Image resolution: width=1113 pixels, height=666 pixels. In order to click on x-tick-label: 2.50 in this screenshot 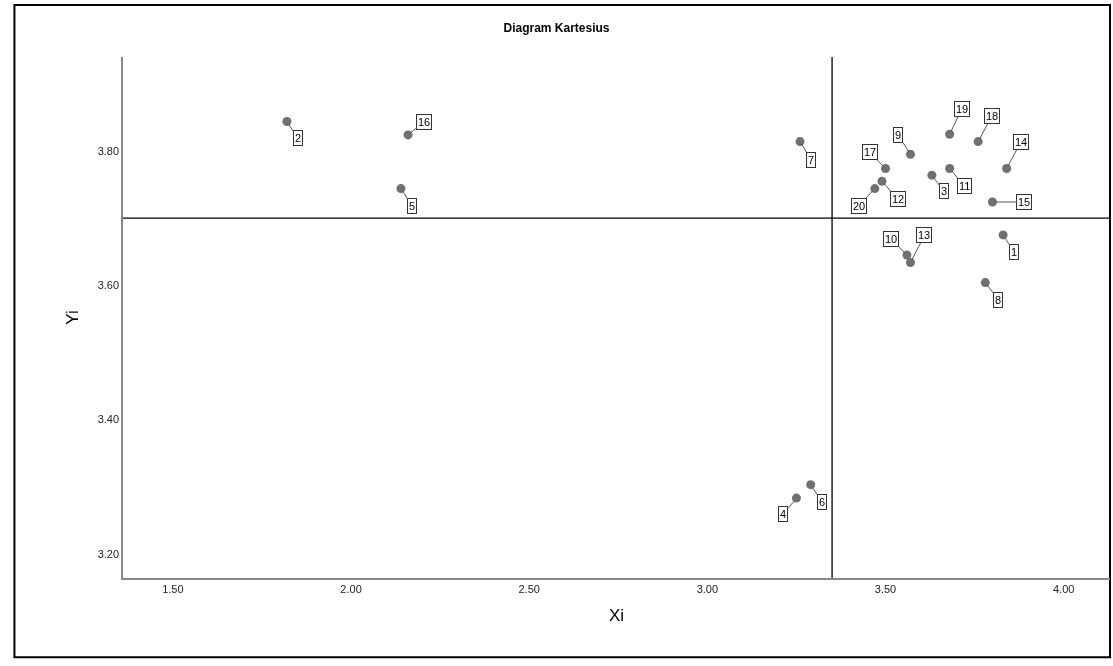, I will do `click(529, 588)`.